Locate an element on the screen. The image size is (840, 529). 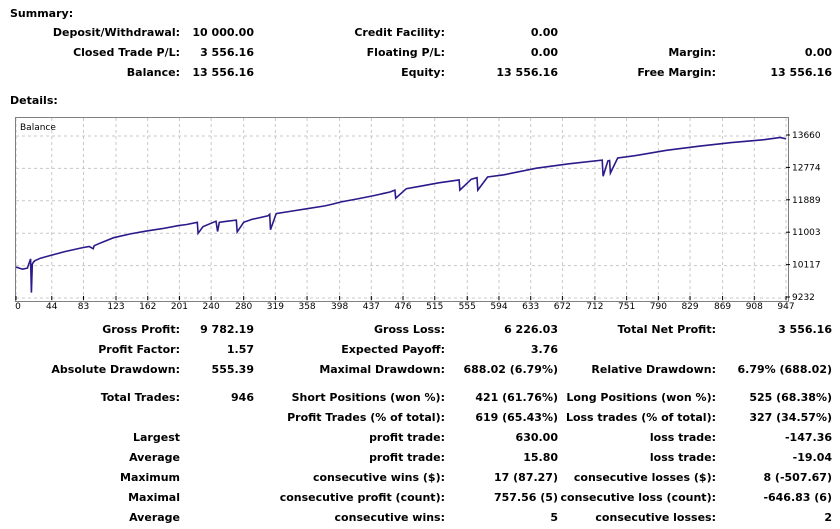
x-tick-label: 476 is located at coordinates (402, 307).